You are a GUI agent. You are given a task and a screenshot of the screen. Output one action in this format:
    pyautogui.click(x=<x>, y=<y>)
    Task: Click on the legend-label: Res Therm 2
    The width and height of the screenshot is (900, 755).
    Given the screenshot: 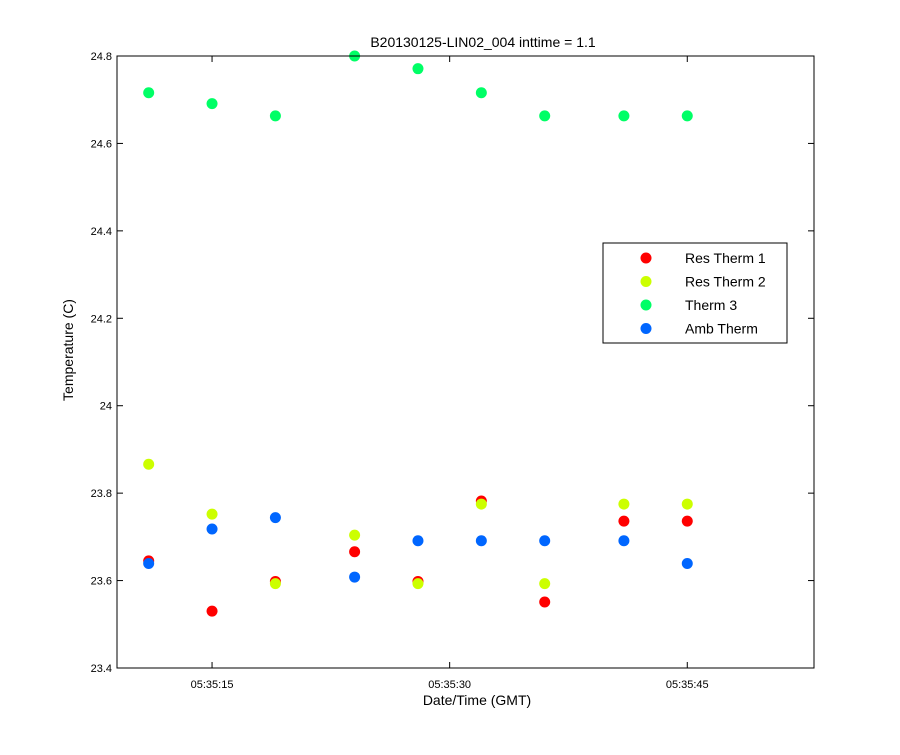 What is the action you would take?
    pyautogui.click(x=725, y=282)
    